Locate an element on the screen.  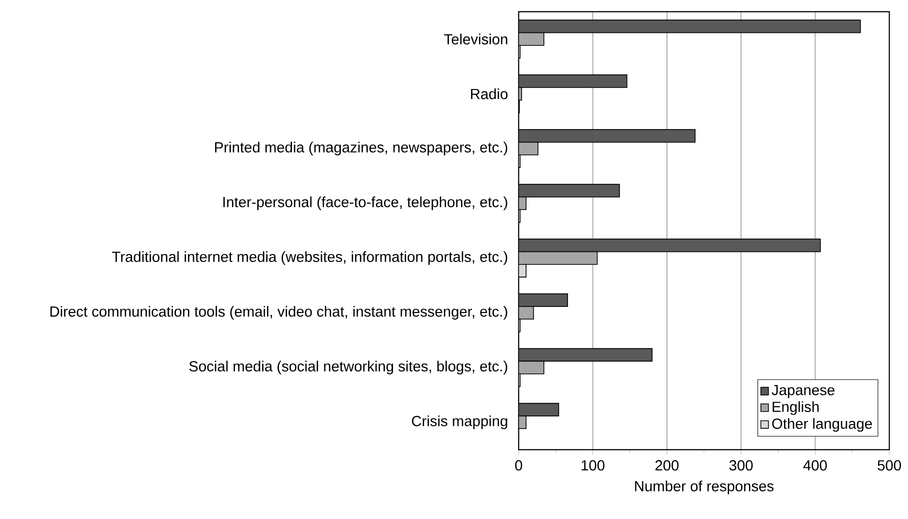
x-axis-title: Number of responses is located at coordinates (704, 487).